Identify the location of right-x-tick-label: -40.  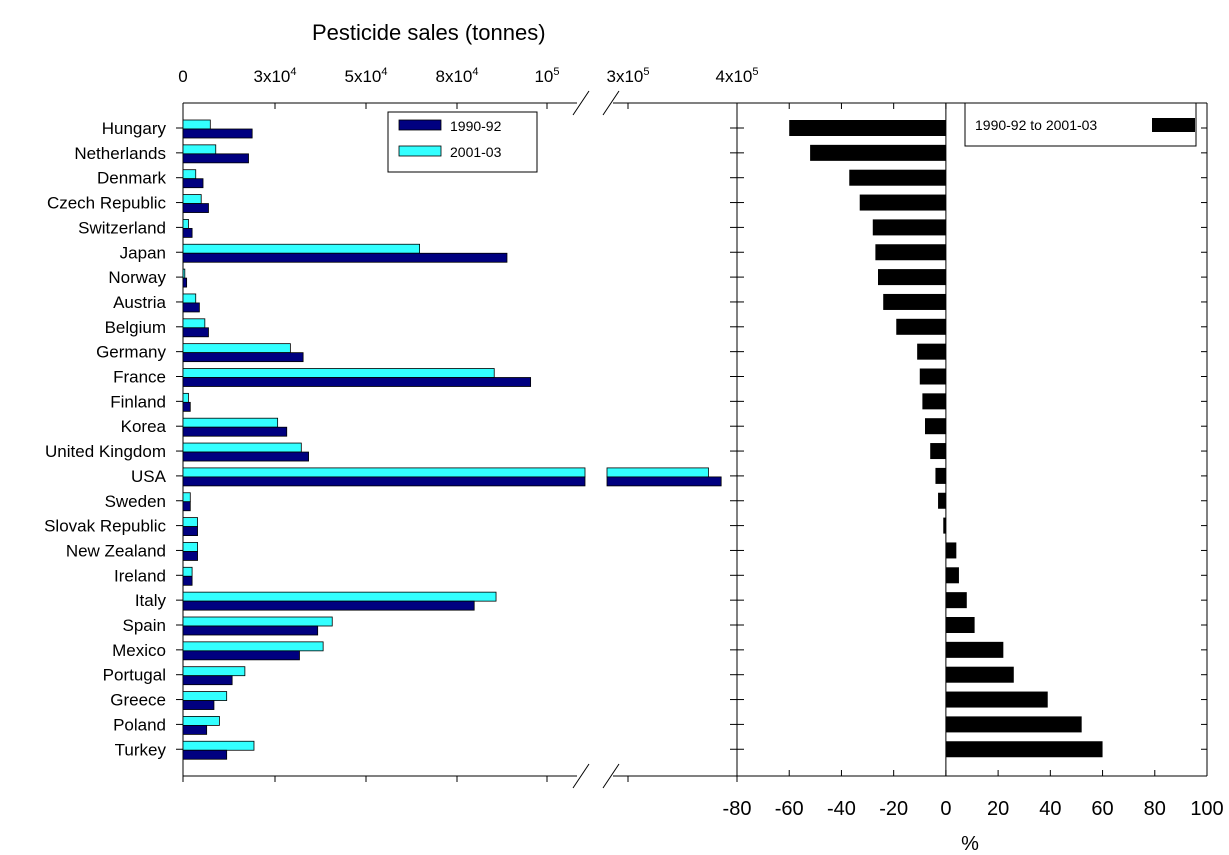
(841, 809).